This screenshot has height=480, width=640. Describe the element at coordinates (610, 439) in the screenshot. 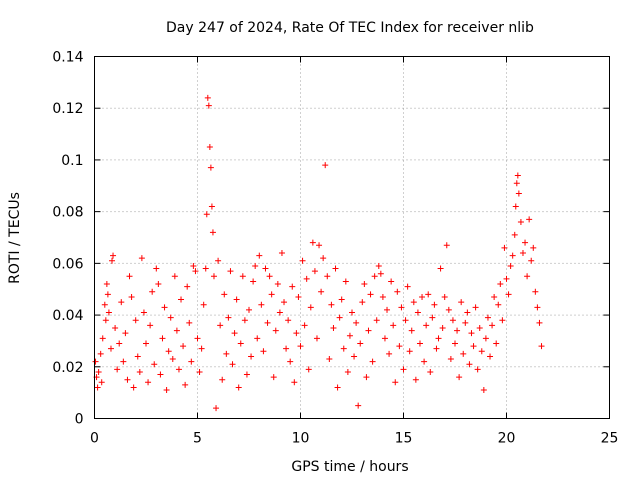

I see `x-tick-label: 25` at that location.